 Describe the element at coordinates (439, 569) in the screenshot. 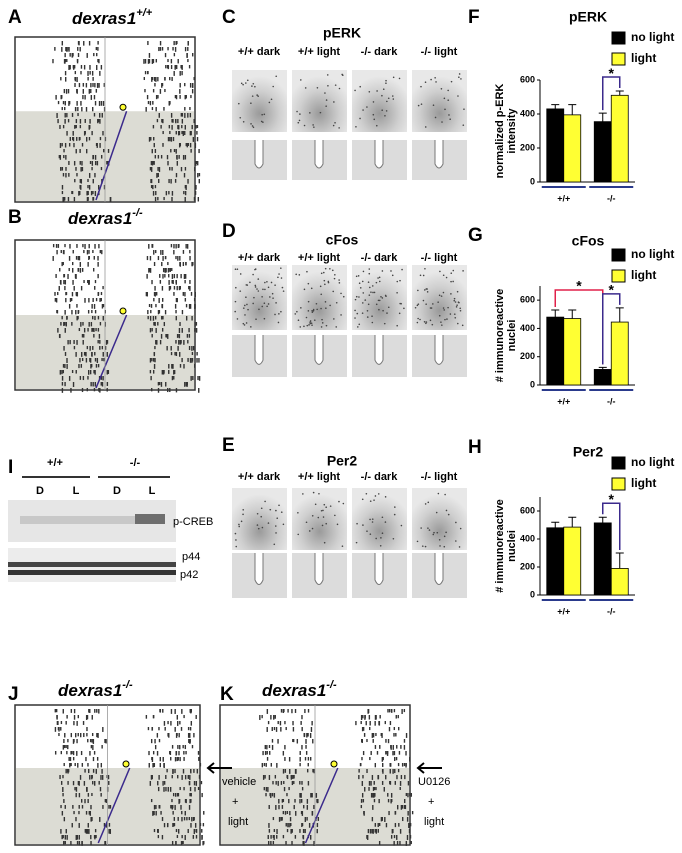

I see `ventricle` at that location.